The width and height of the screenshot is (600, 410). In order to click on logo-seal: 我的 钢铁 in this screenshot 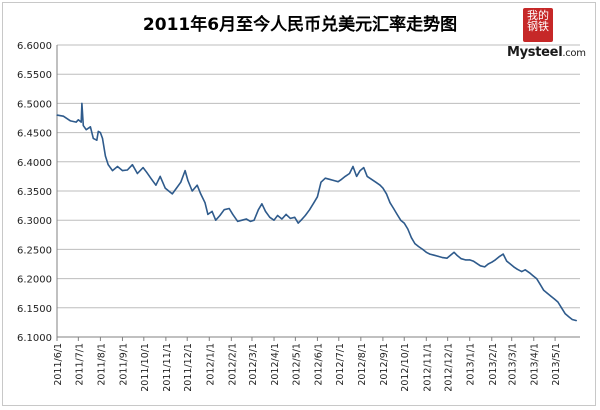, I will do `click(538, 25)`.